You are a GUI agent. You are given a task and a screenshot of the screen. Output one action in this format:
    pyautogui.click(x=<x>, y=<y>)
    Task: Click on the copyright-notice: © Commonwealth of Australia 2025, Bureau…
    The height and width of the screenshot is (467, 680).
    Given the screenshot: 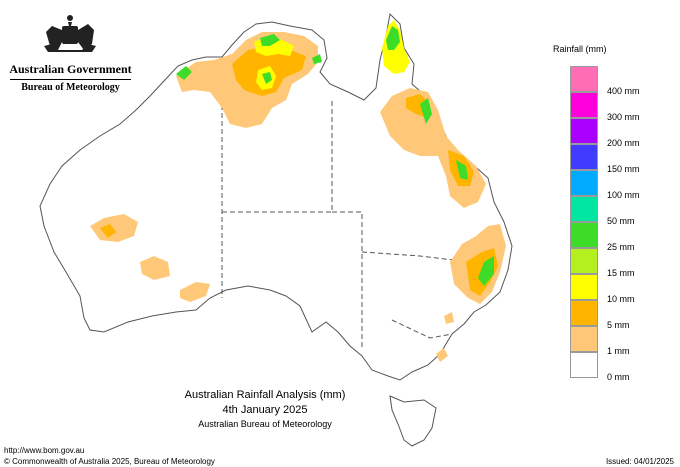 What is the action you would take?
    pyautogui.click(x=109, y=461)
    